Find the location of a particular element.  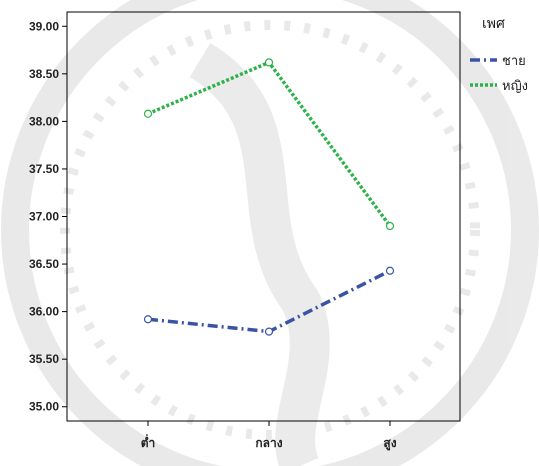

y-tick-label: 35.00 is located at coordinates (44, 407).